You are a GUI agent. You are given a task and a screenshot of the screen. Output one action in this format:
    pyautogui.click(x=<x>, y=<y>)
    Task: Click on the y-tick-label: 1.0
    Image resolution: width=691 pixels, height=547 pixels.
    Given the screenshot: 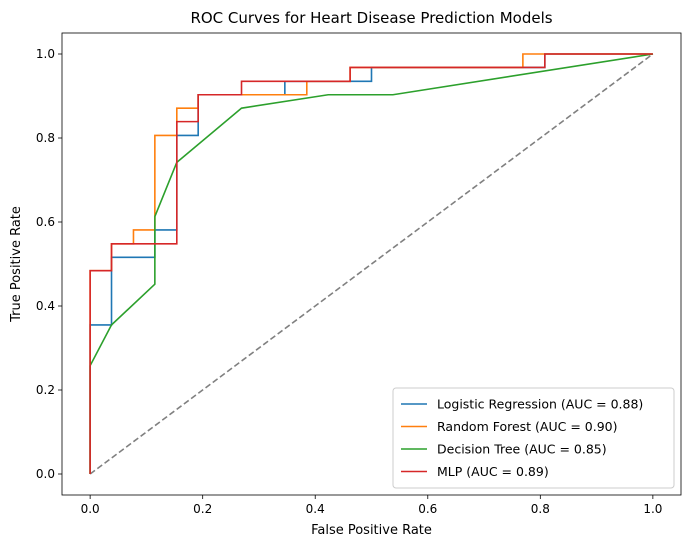 What is the action you would take?
    pyautogui.click(x=45, y=54)
    